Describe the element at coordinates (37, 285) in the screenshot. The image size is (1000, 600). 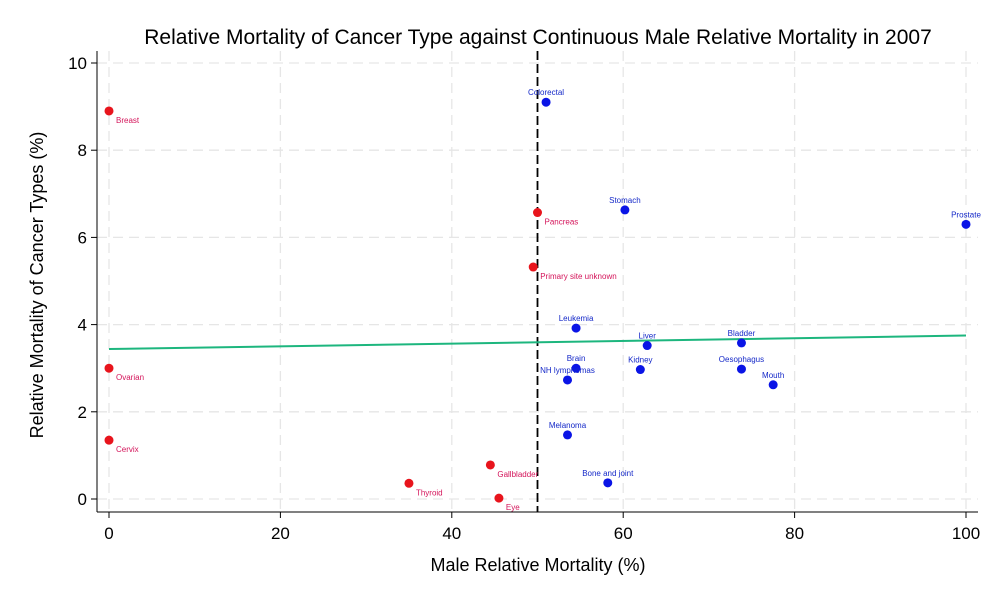
I see `y-axis-label: Relative Mortality of Cancer Types (%)` at that location.